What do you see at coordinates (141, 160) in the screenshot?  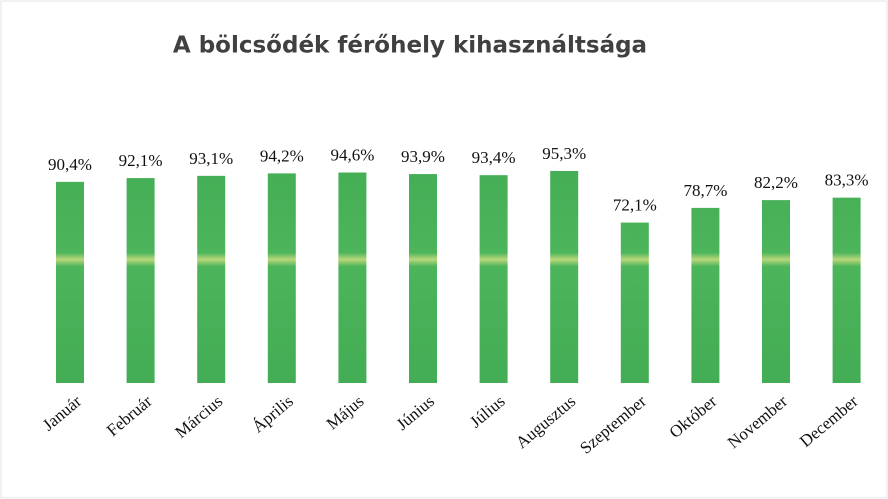 I see `value-label: 92,1%` at bounding box center [141, 160].